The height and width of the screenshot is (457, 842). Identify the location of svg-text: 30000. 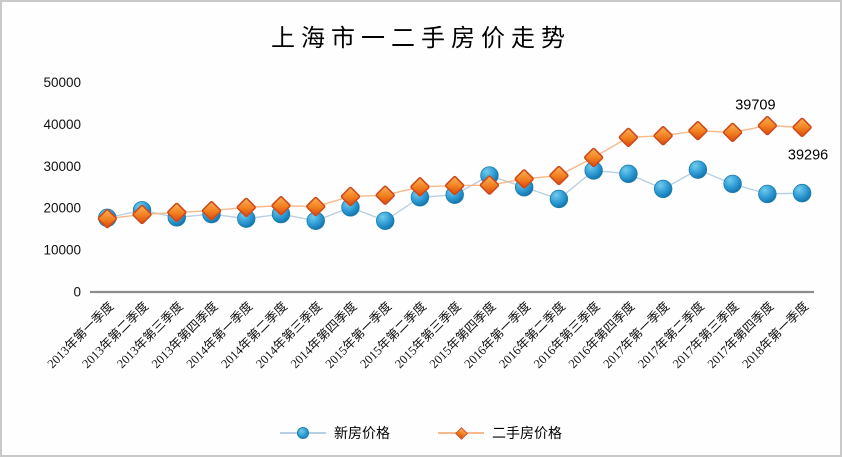
(62, 166).